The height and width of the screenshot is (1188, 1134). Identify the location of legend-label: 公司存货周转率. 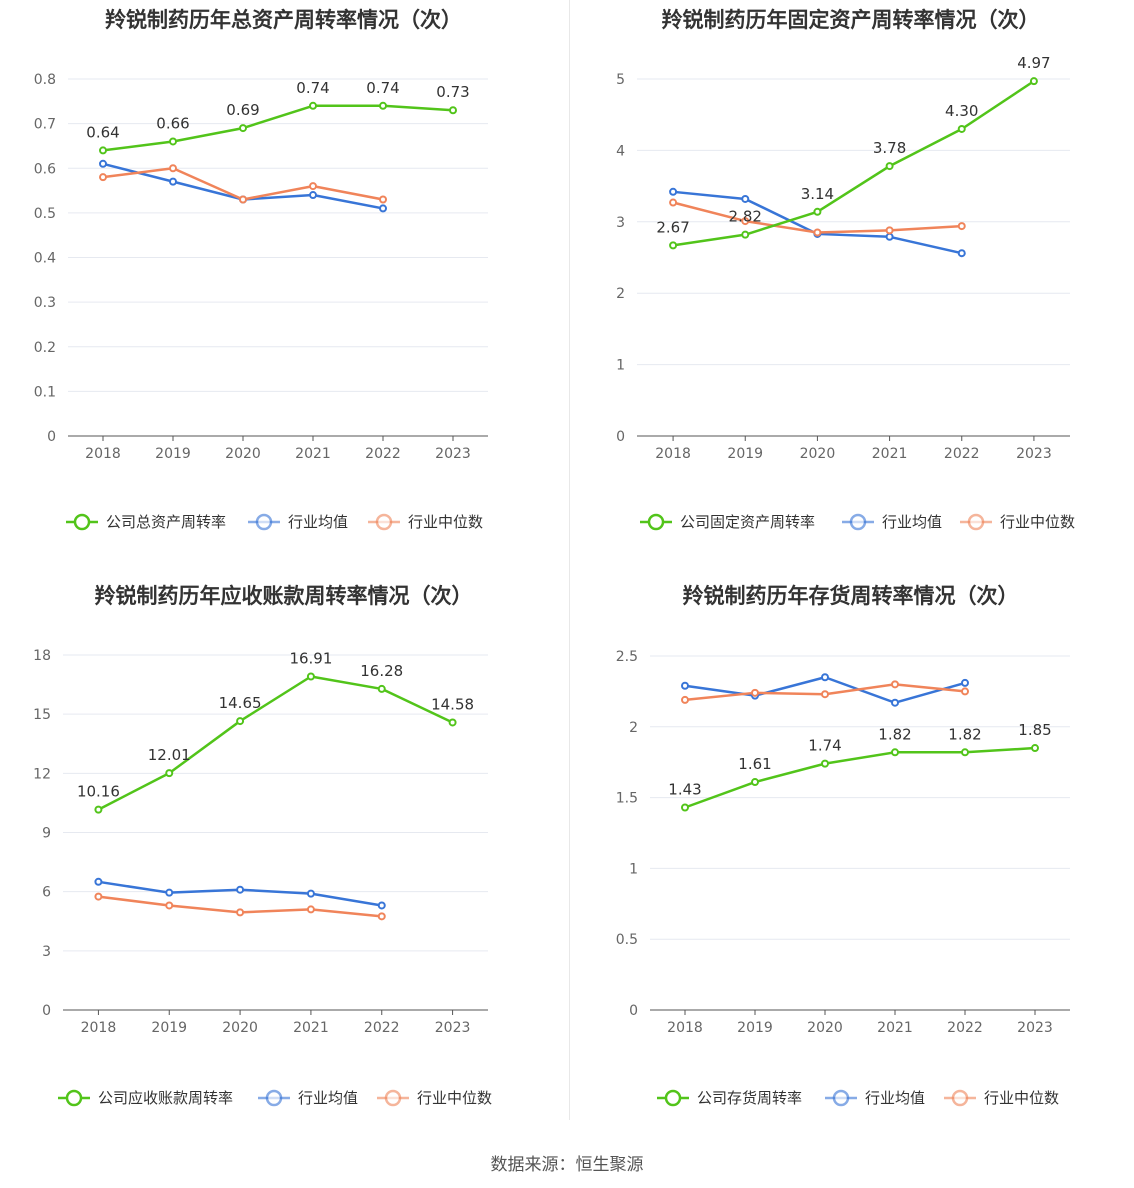
(749, 1098).